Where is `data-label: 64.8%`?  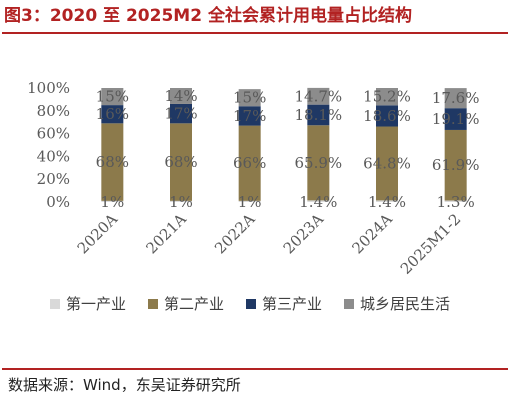
data-label: 64.8% is located at coordinates (387, 163).